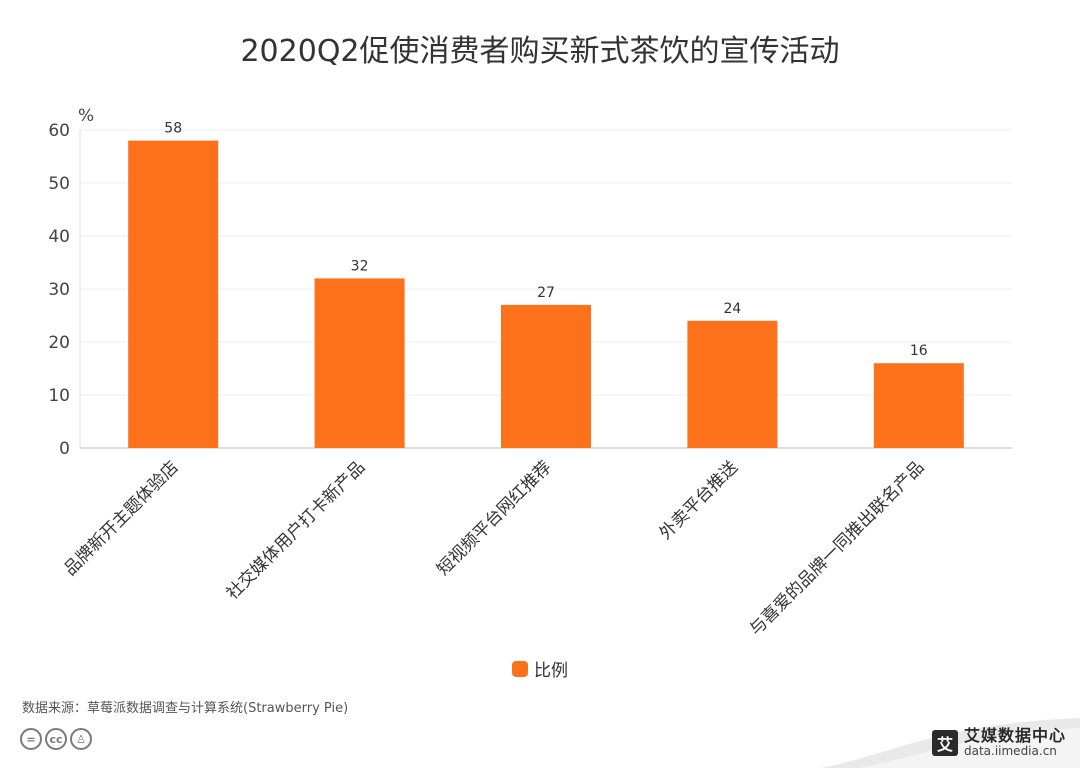  Describe the element at coordinates (81, 739) in the screenshot. I see `cc-person-icon: ♙` at that location.